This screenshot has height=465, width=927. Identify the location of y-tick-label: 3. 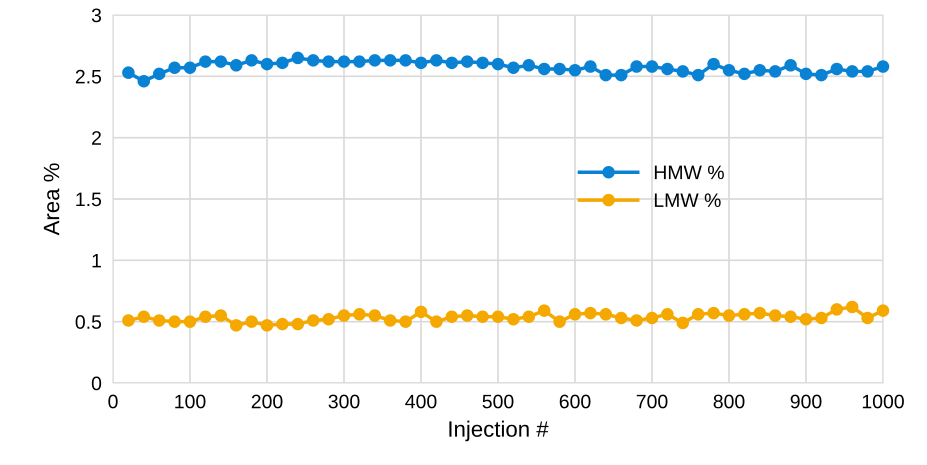
(97, 15).